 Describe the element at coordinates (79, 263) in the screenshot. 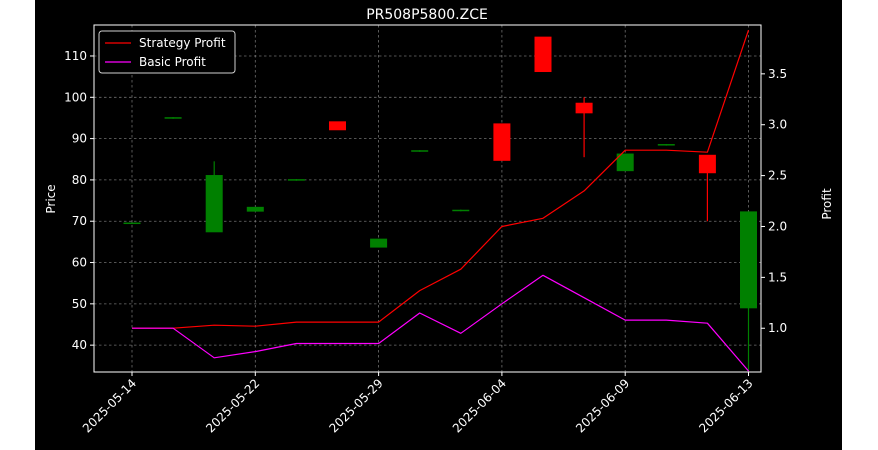

I see `y-tick-label: 60` at that location.